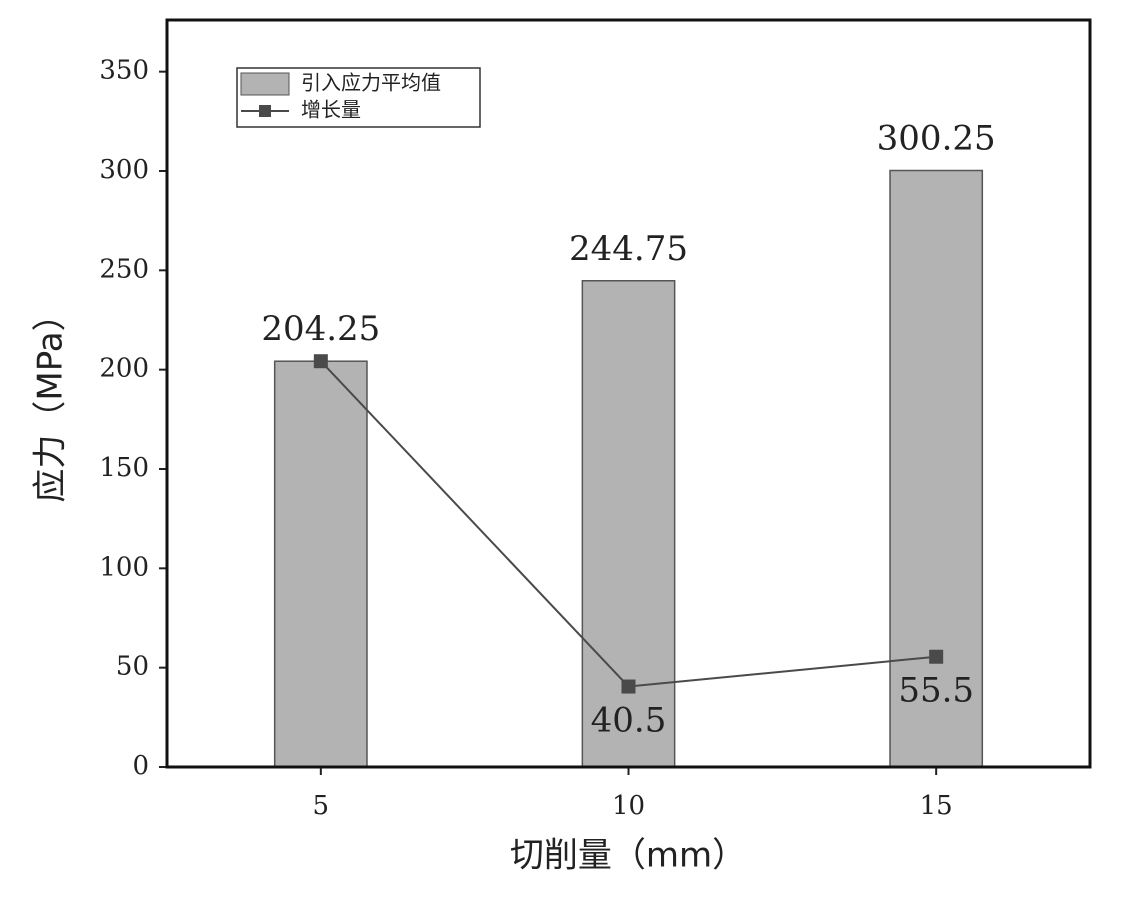  What do you see at coordinates (265, 84) in the screenshot?
I see `legend-swatch` at bounding box center [265, 84].